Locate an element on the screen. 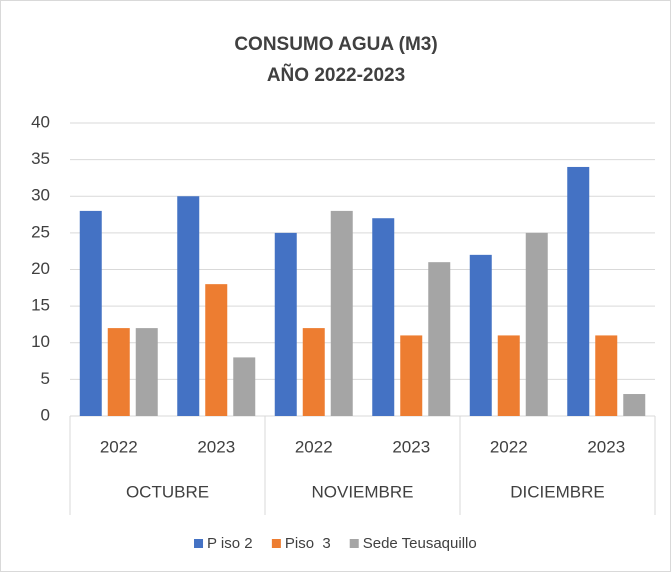 The height and width of the screenshot is (573, 672). y-tick-label: 0 is located at coordinates (45, 414).